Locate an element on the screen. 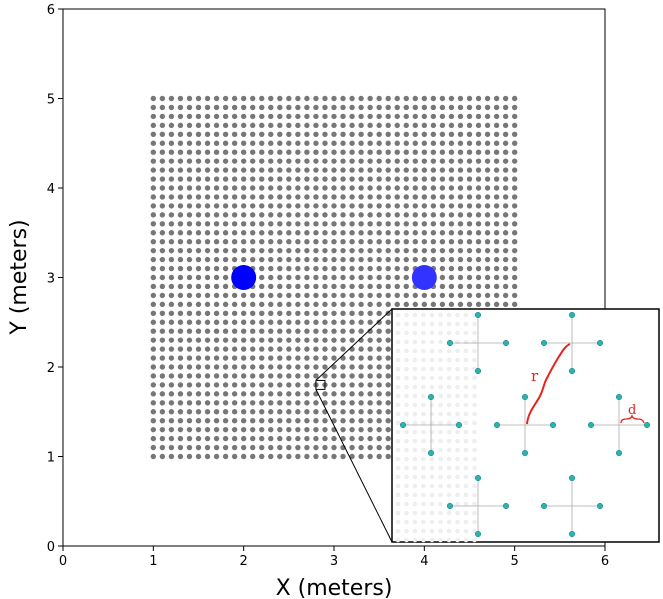  zoom-indicator is located at coordinates (354, 425).